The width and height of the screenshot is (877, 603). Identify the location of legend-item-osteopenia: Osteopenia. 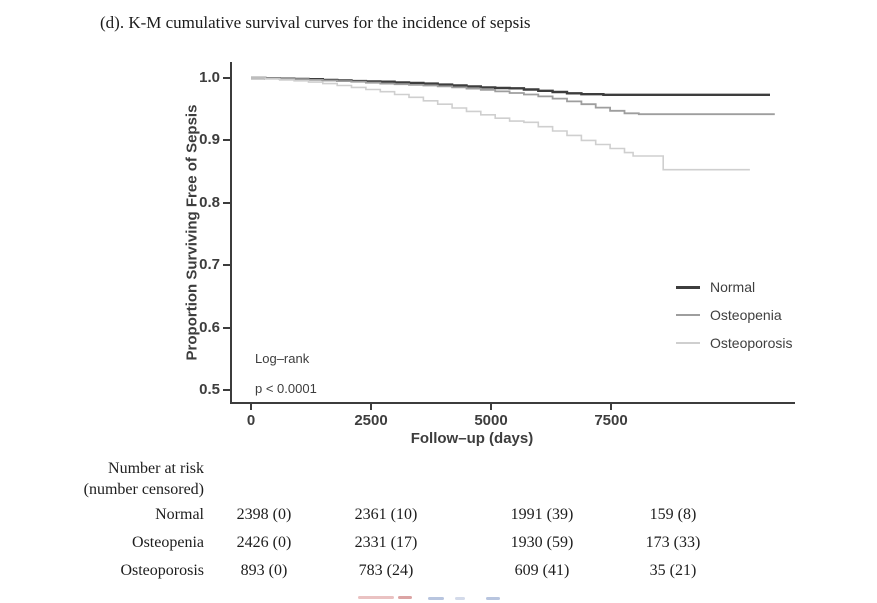
(729, 315).